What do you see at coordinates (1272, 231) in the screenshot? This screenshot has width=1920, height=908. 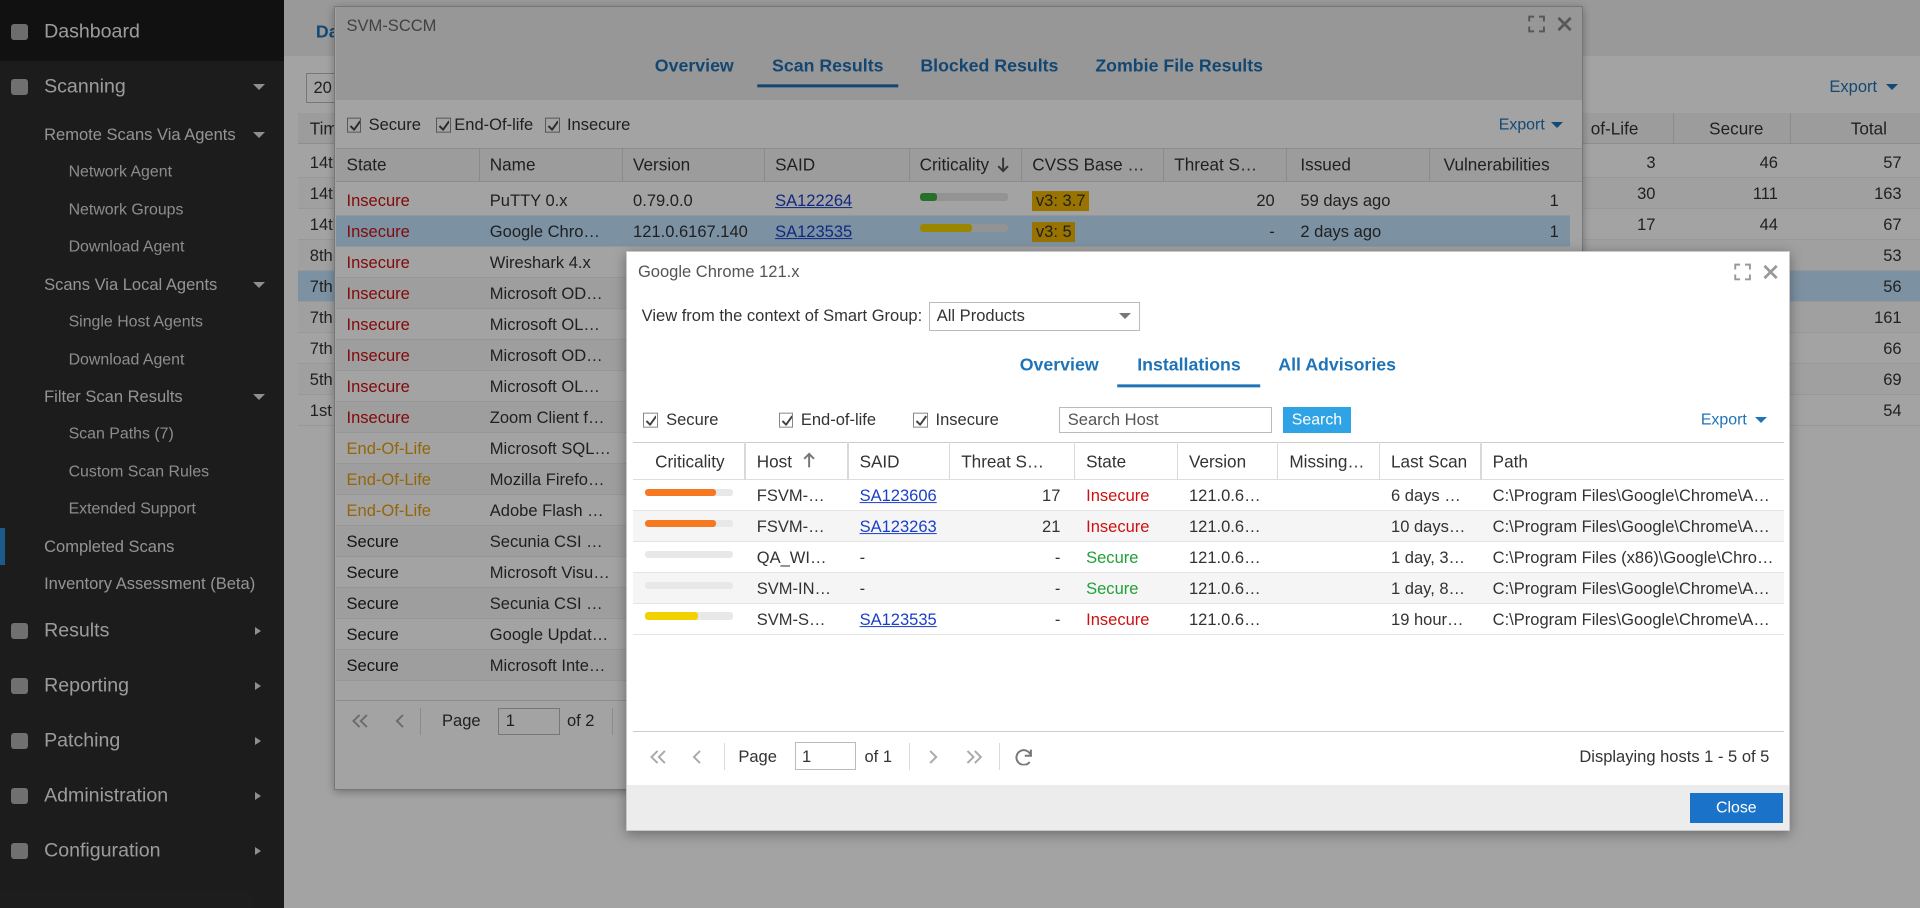 I see `cell-number: -` at bounding box center [1272, 231].